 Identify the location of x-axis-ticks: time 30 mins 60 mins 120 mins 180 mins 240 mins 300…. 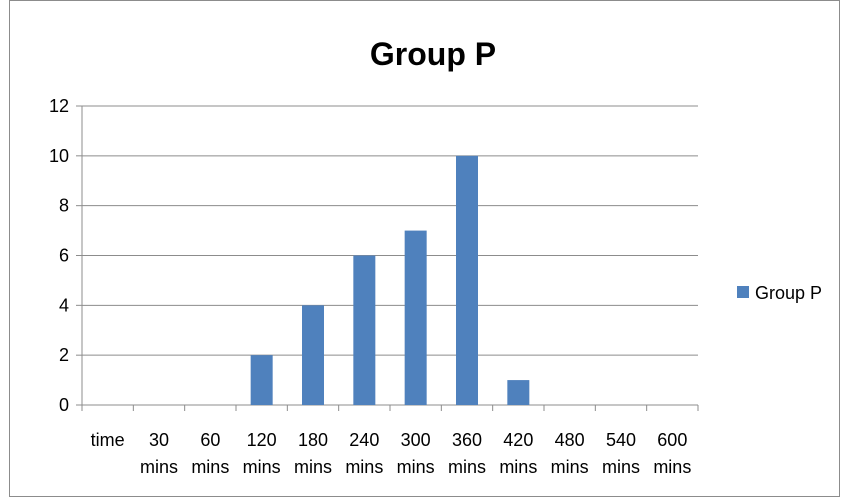
(391, 453).